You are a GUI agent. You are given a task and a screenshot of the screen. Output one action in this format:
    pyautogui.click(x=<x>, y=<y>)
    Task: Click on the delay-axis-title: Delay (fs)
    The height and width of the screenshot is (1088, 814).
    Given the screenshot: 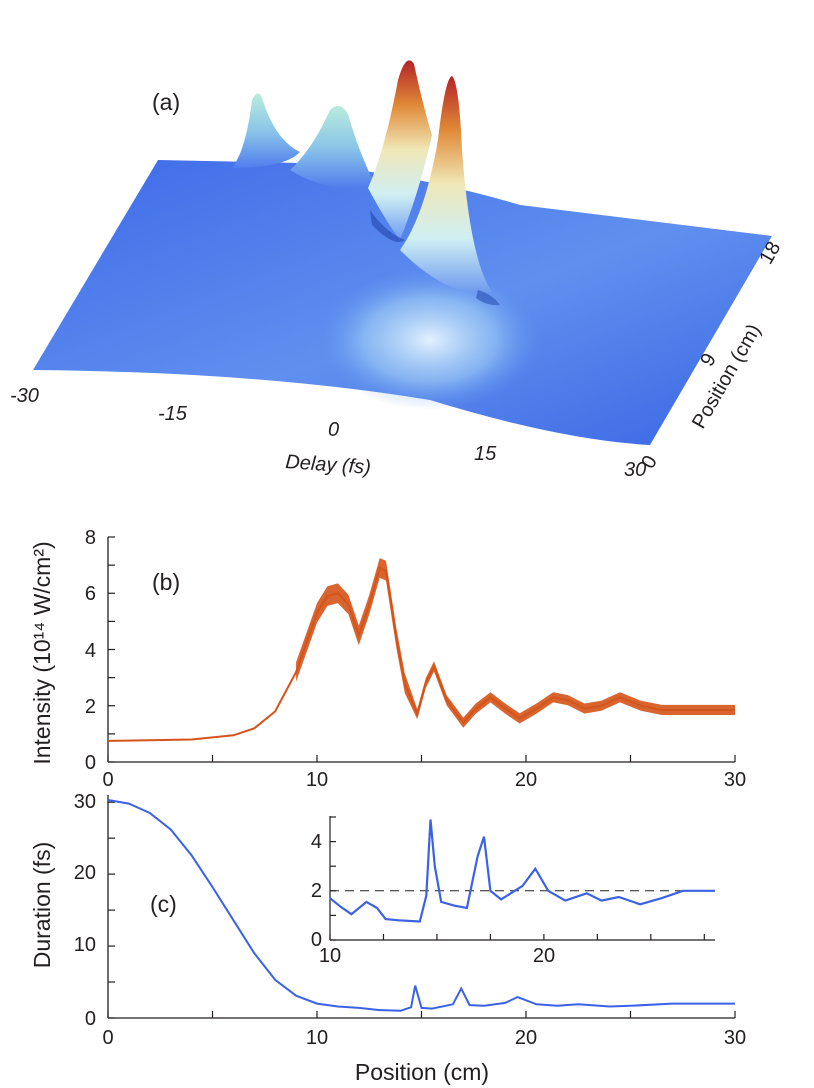 What is the action you would take?
    pyautogui.click(x=328, y=465)
    